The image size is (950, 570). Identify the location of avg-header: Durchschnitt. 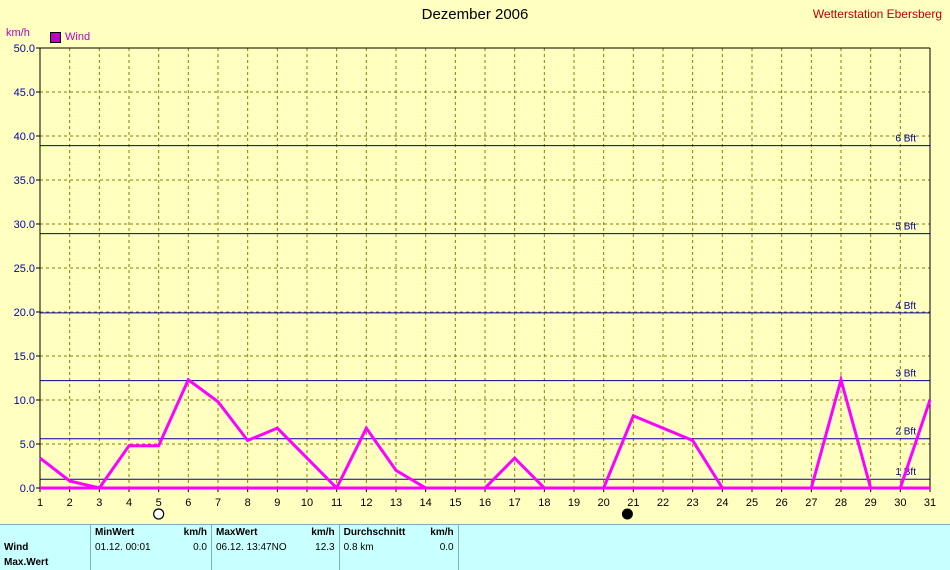
(378, 532).